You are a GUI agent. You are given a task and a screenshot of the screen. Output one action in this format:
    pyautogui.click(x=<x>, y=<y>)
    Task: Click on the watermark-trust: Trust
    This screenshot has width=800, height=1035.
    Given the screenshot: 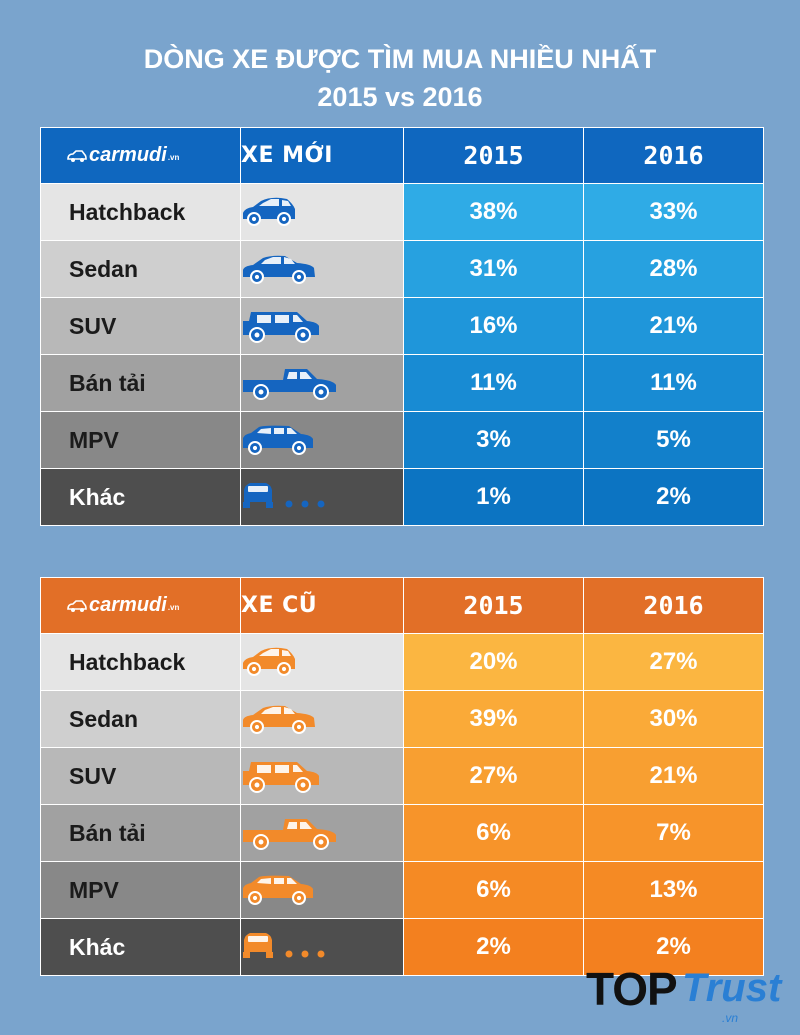 What is the action you would take?
    pyautogui.click(x=732, y=988)
    